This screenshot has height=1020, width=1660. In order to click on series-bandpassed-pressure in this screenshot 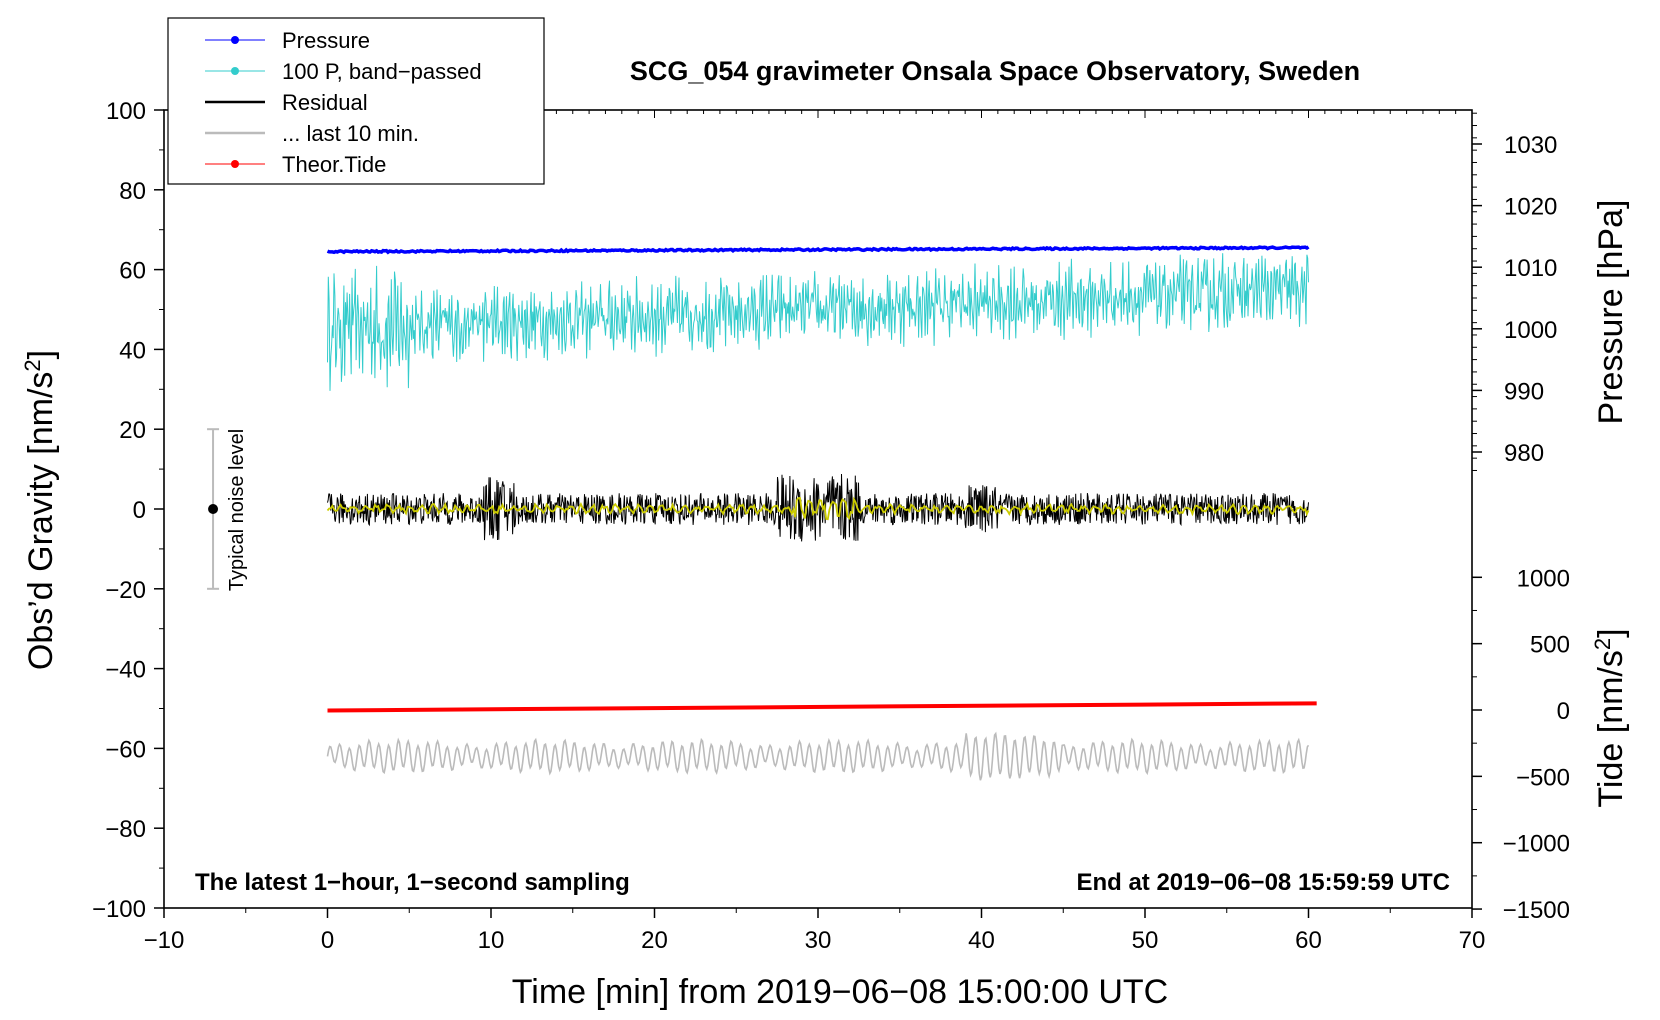, I will do `click(818, 322)`.